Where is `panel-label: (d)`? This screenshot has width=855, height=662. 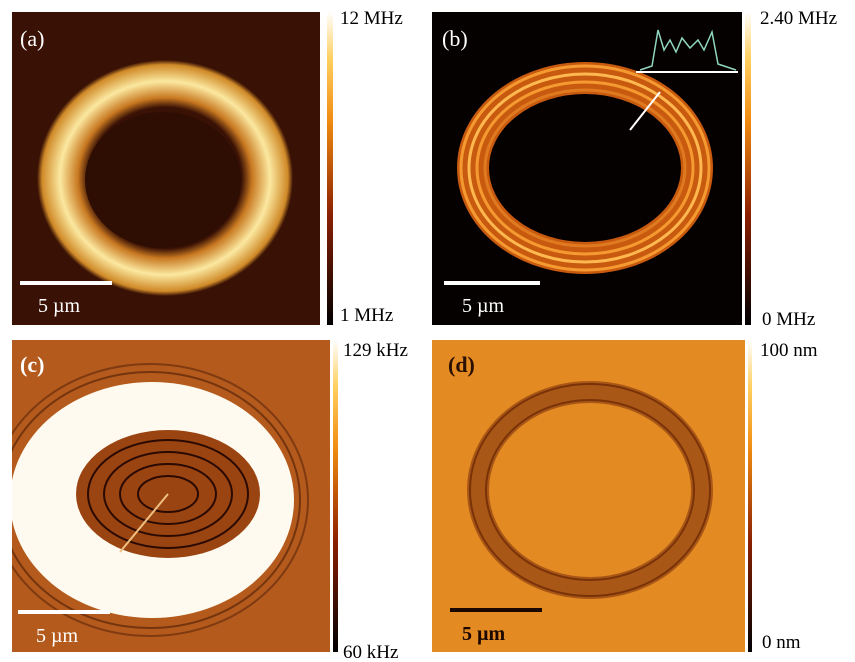
panel-label: (d) is located at coordinates (461, 364).